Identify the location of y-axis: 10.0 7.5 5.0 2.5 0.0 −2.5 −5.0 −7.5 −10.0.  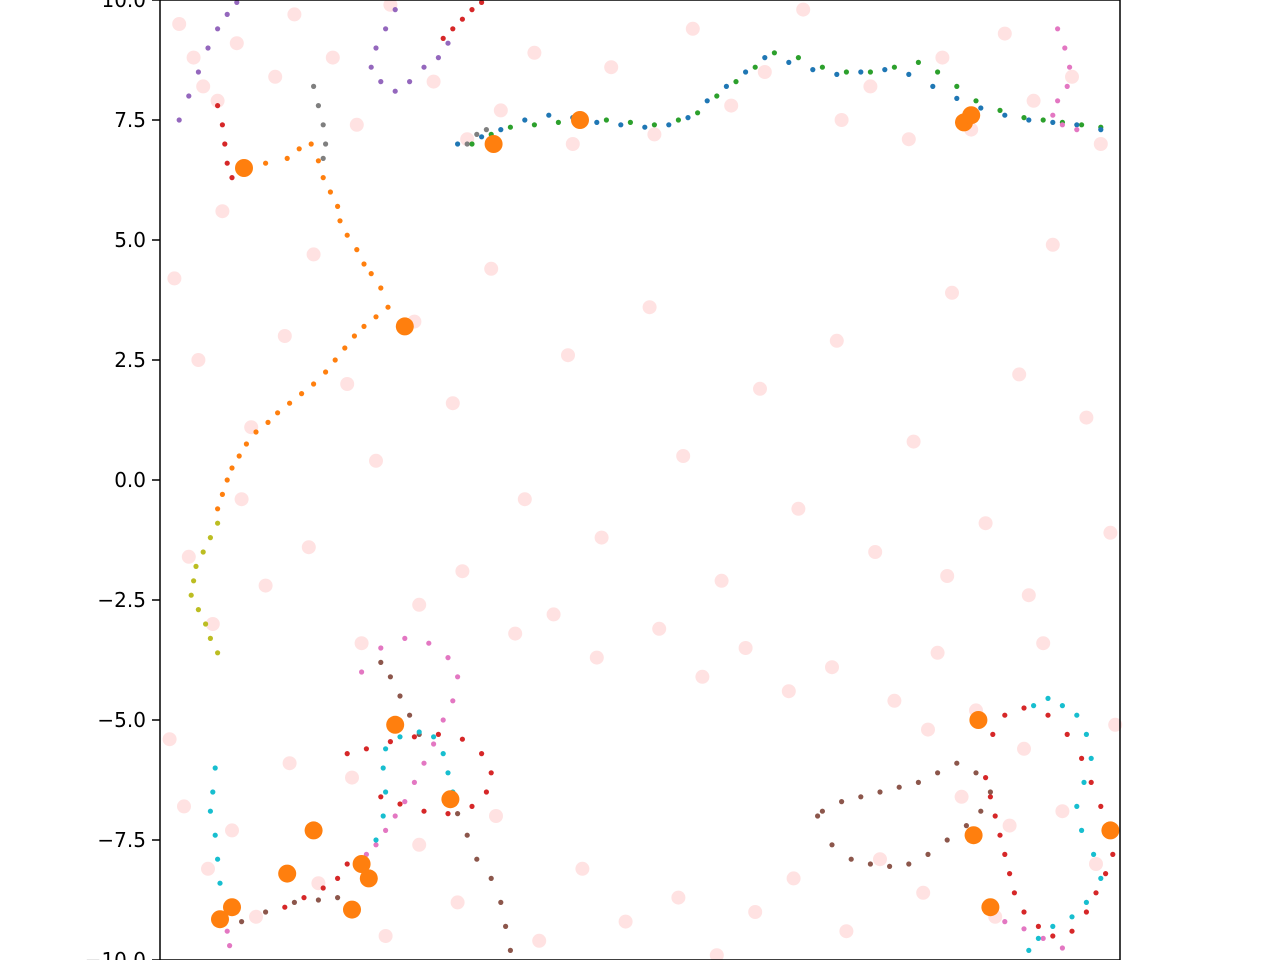
(122, 480).